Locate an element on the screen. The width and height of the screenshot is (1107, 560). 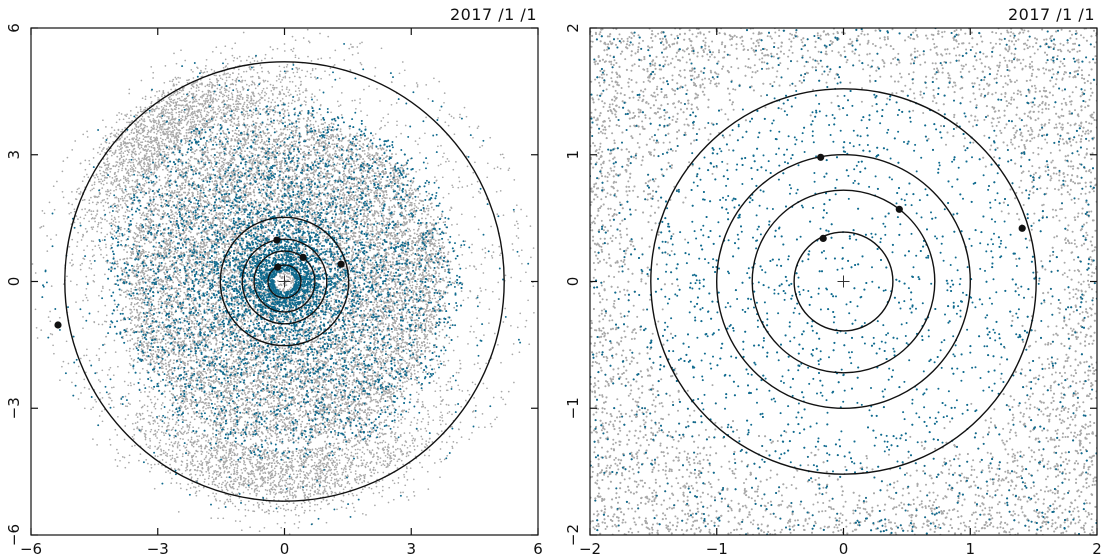
x-tick-label: −6 is located at coordinates (31, 549).